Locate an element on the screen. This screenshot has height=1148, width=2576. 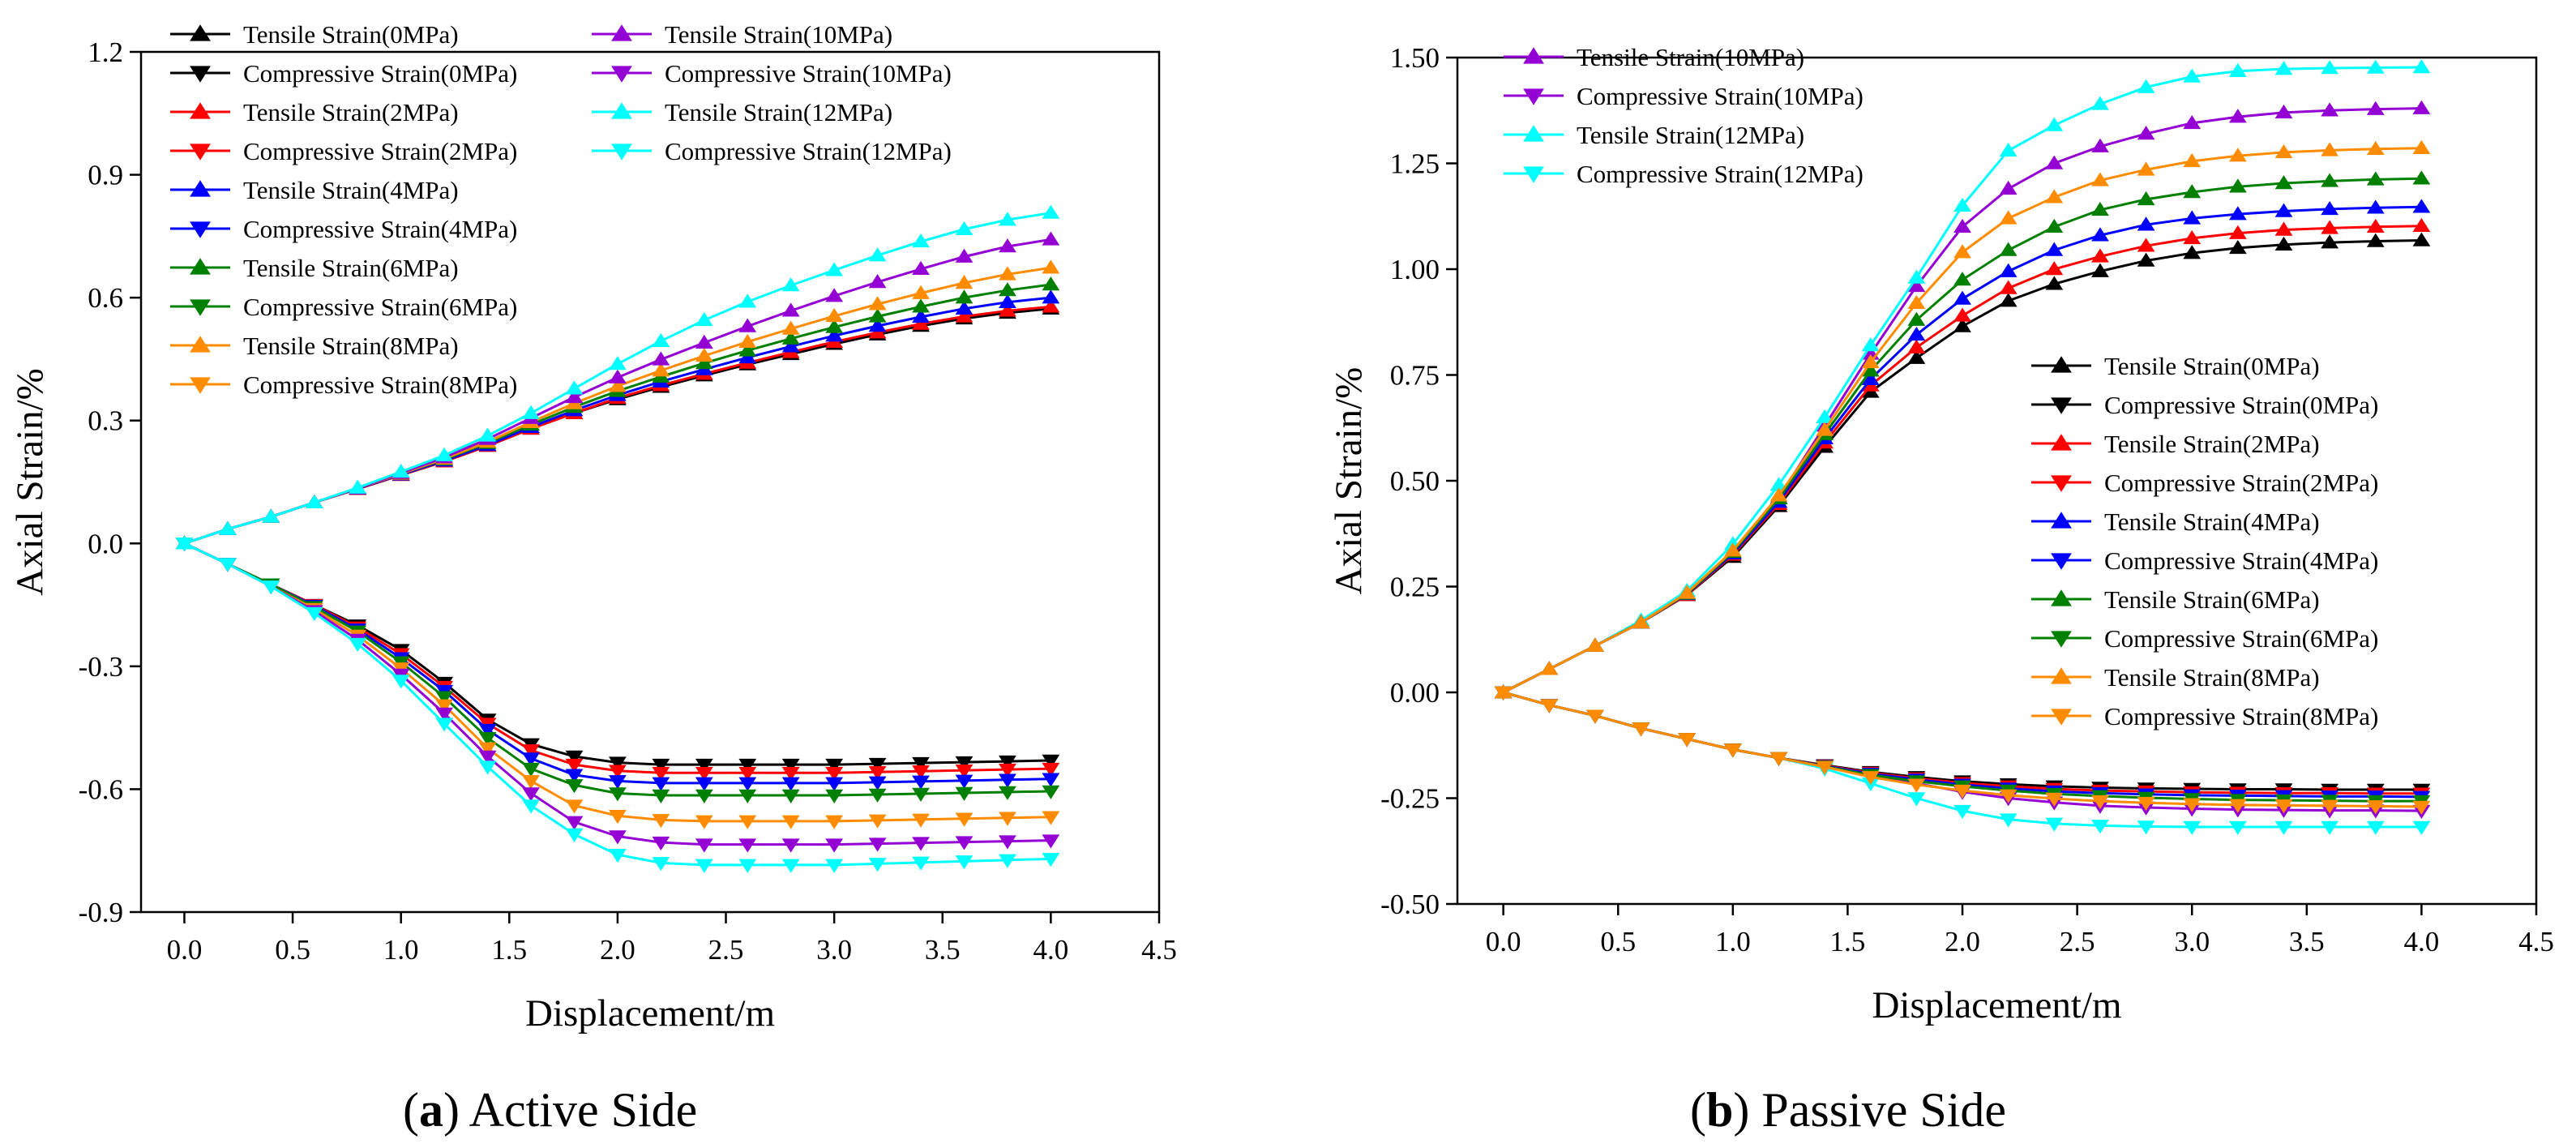
series-line is located at coordinates (617, 654).